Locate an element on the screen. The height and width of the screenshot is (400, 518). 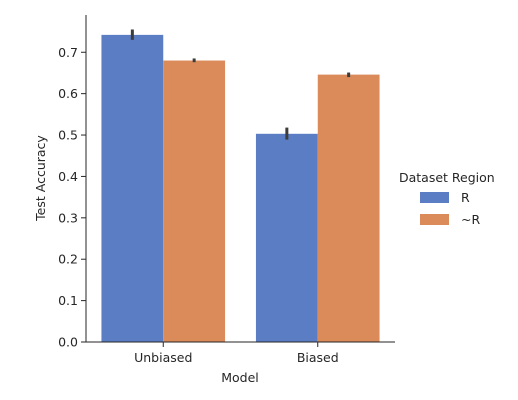
error-bars is located at coordinates (240, 84).